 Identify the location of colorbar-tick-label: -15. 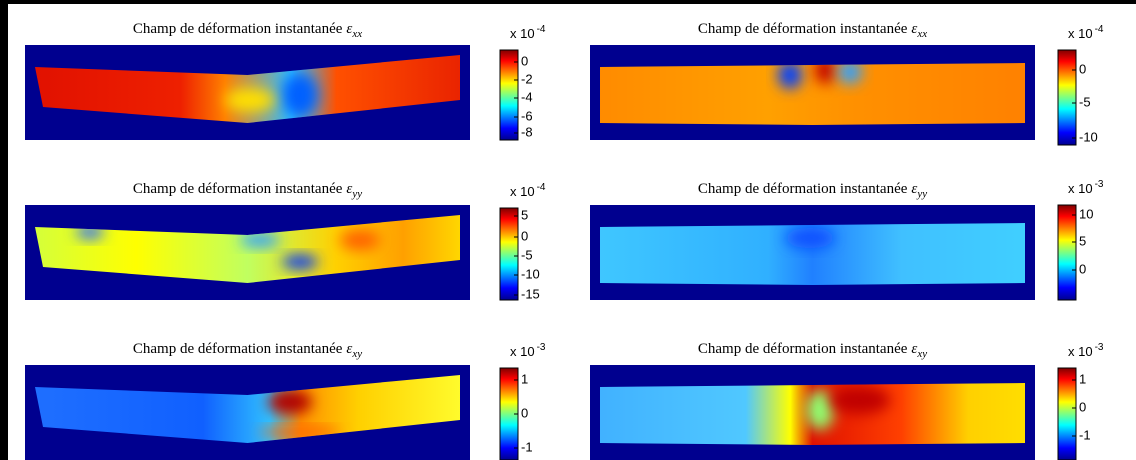
(530, 293).